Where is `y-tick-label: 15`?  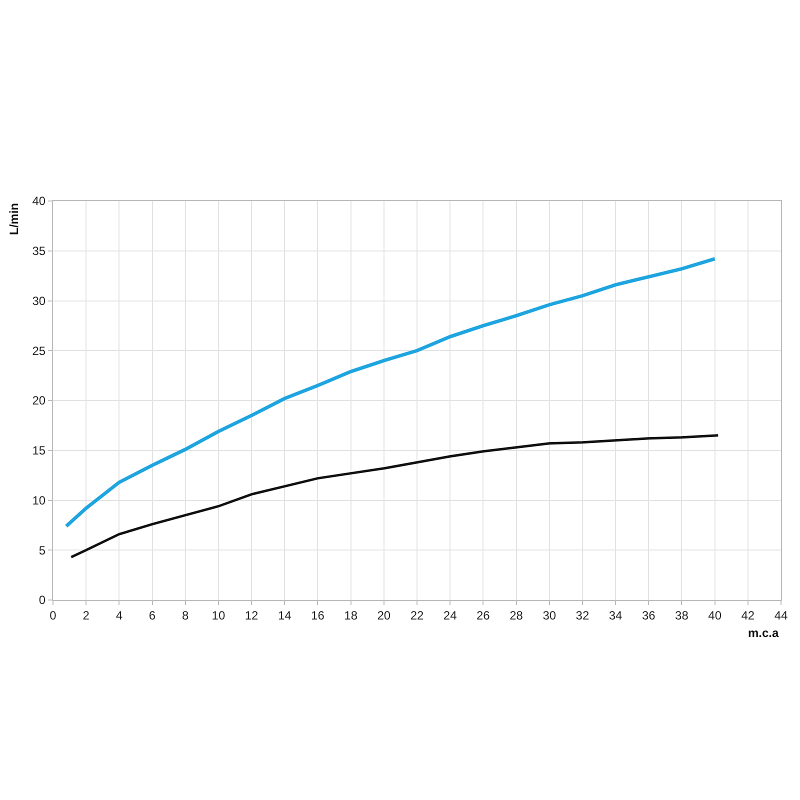 y-tick-label: 15 is located at coordinates (39, 451).